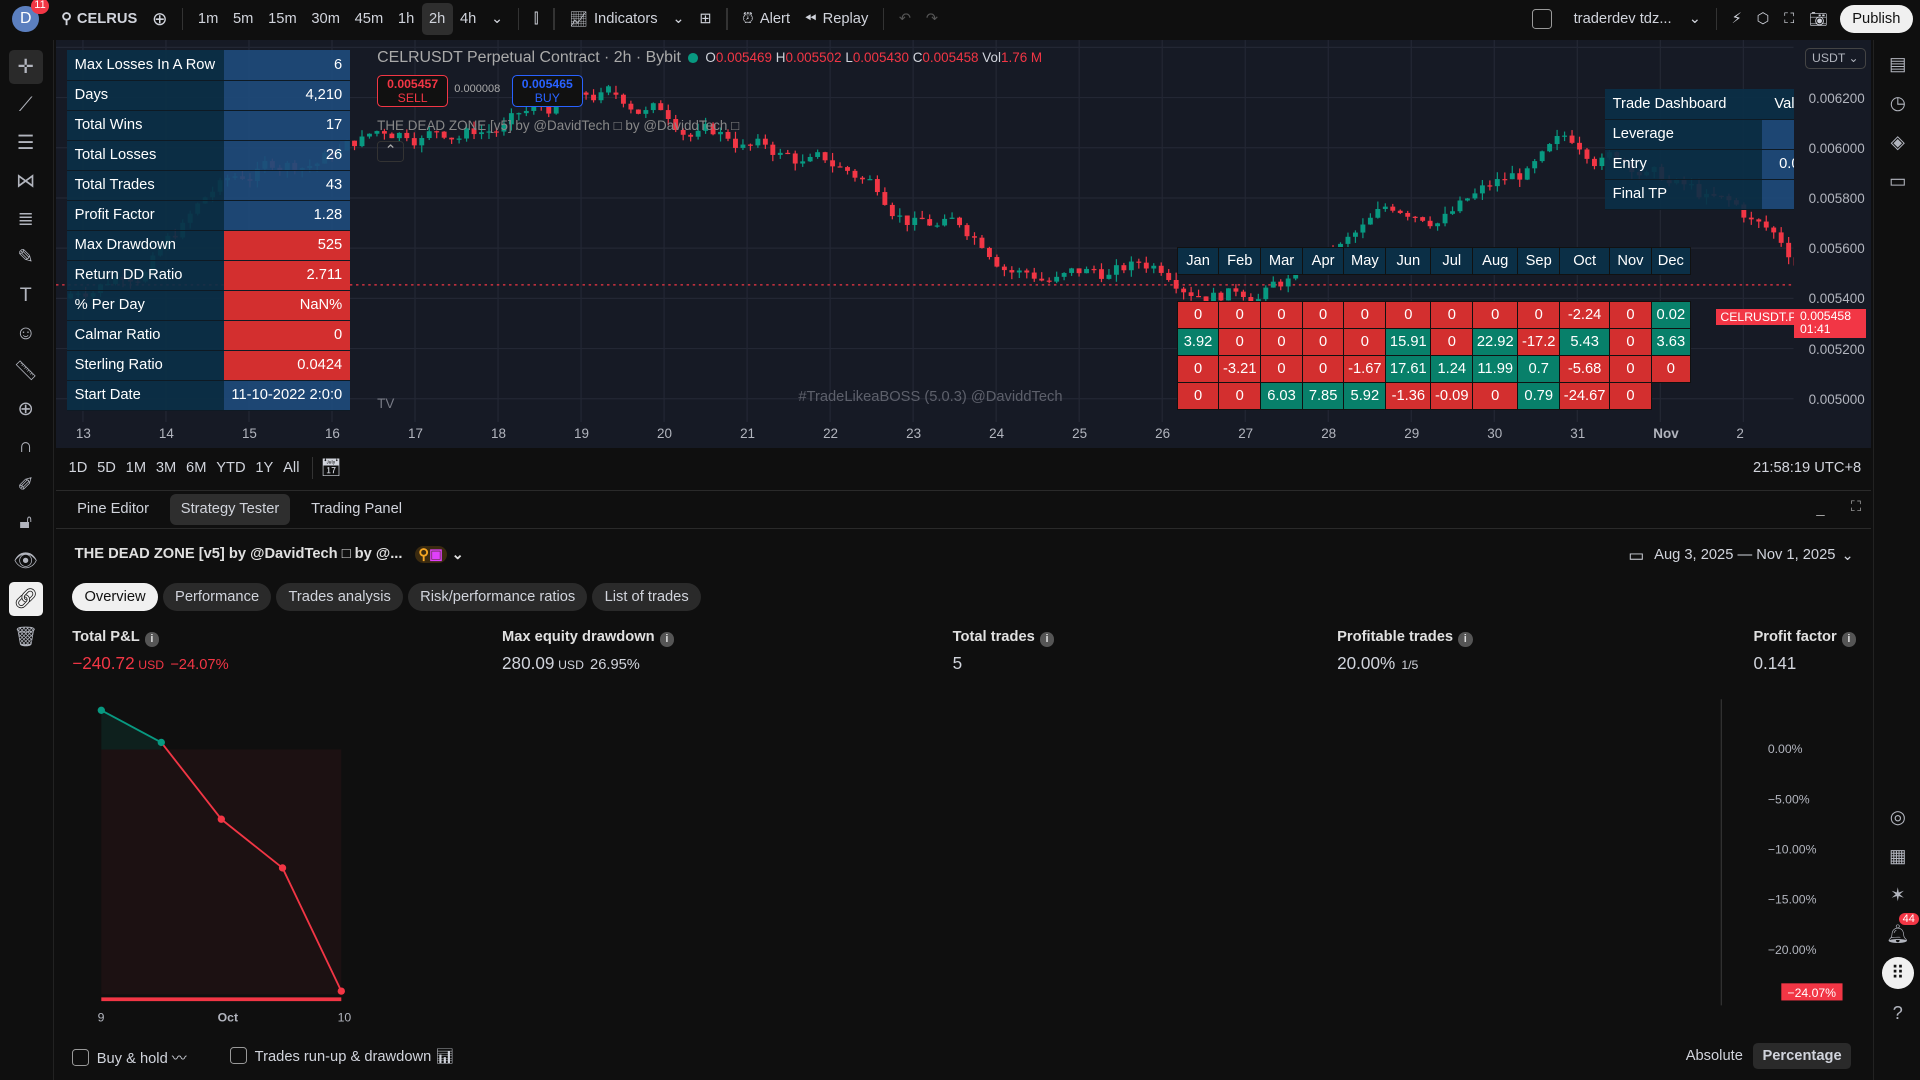 The height and width of the screenshot is (1080, 1920). Describe the element at coordinates (1789, 19) in the screenshot. I see `fullscreen-button: ⛶` at that location.